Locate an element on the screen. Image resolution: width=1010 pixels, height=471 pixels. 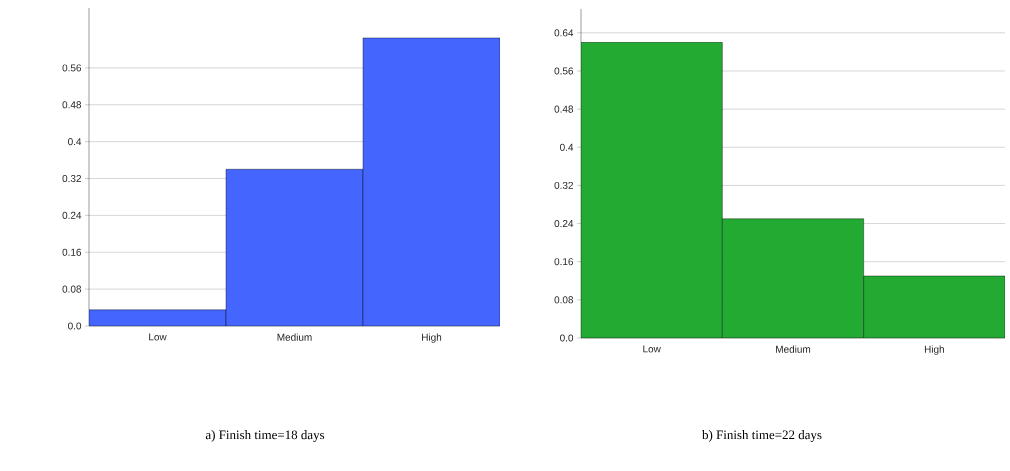
y-tick-label: 0.64 is located at coordinates (564, 33).